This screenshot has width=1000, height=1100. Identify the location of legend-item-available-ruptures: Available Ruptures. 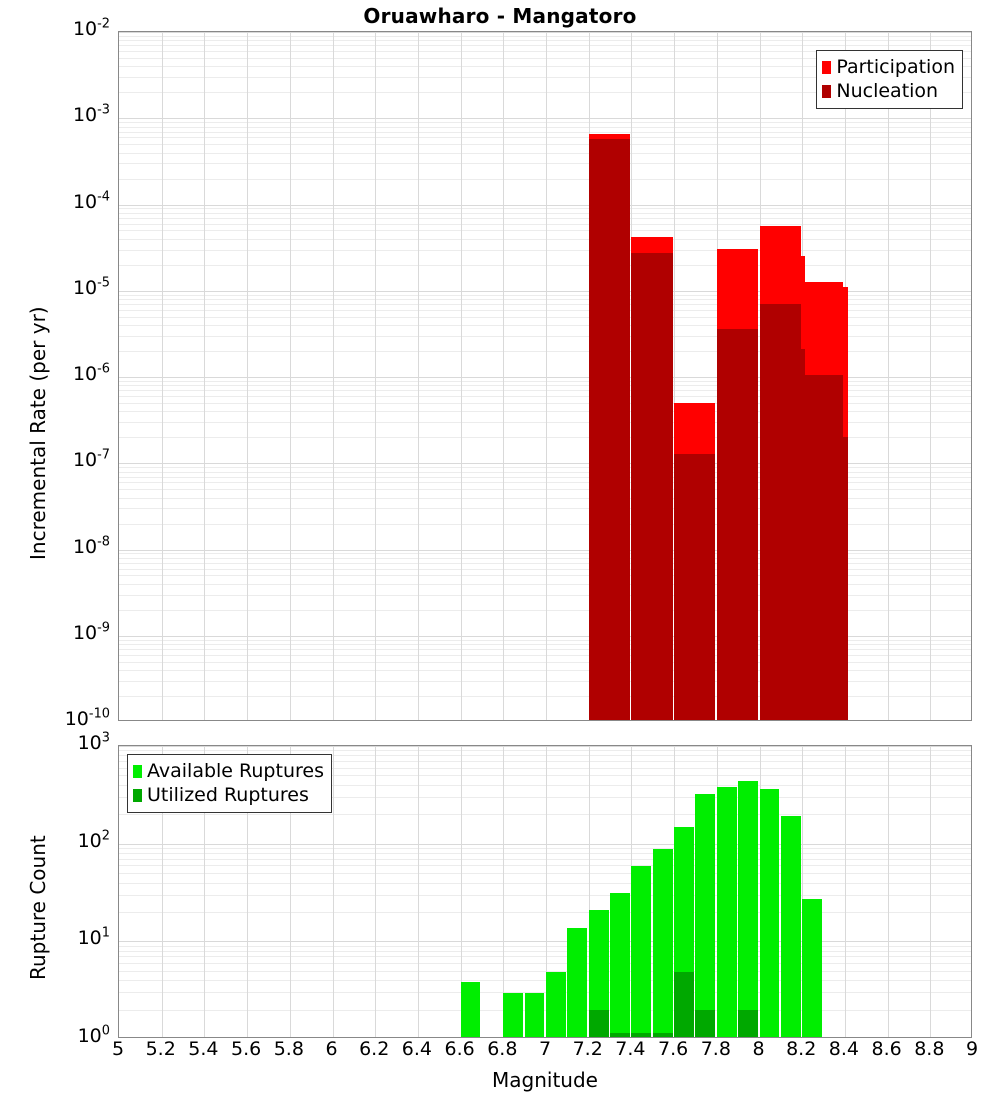
(228, 771).